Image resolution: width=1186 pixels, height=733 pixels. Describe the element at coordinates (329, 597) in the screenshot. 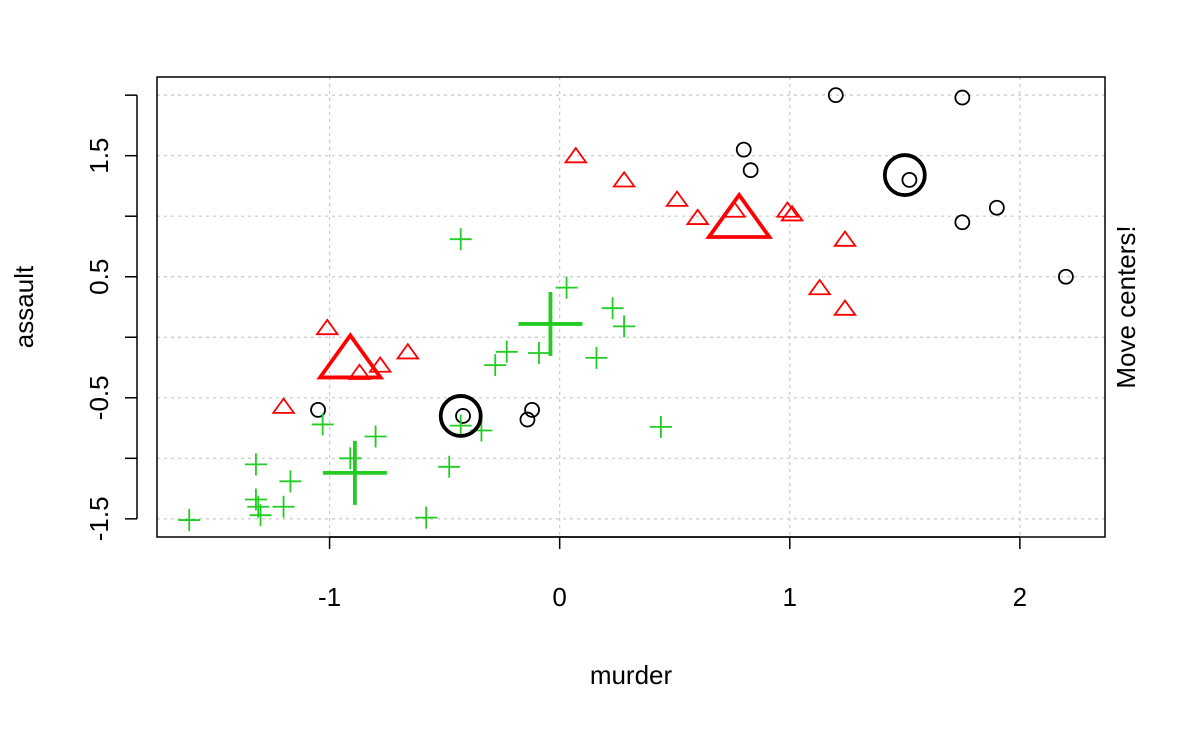

I see `x-tick-label: -1` at that location.